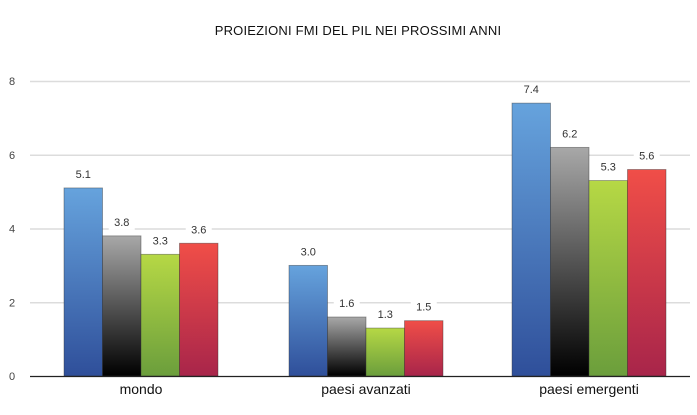 The height and width of the screenshot is (415, 697). Describe the element at coordinates (12, 377) in the screenshot. I see `y-tick-label: 0` at that location.